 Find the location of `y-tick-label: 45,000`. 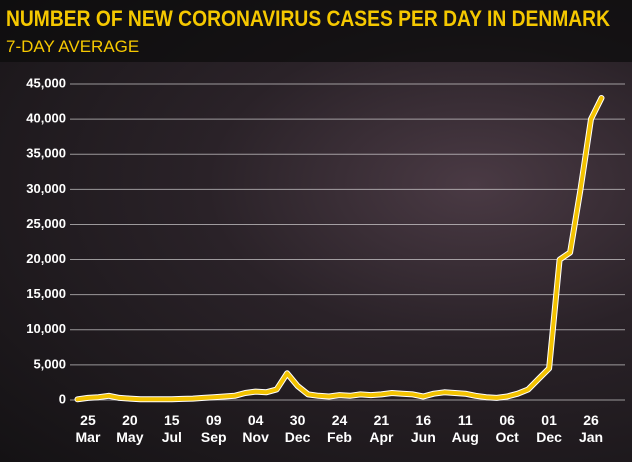

y-tick-label: 45,000 is located at coordinates (46, 82).